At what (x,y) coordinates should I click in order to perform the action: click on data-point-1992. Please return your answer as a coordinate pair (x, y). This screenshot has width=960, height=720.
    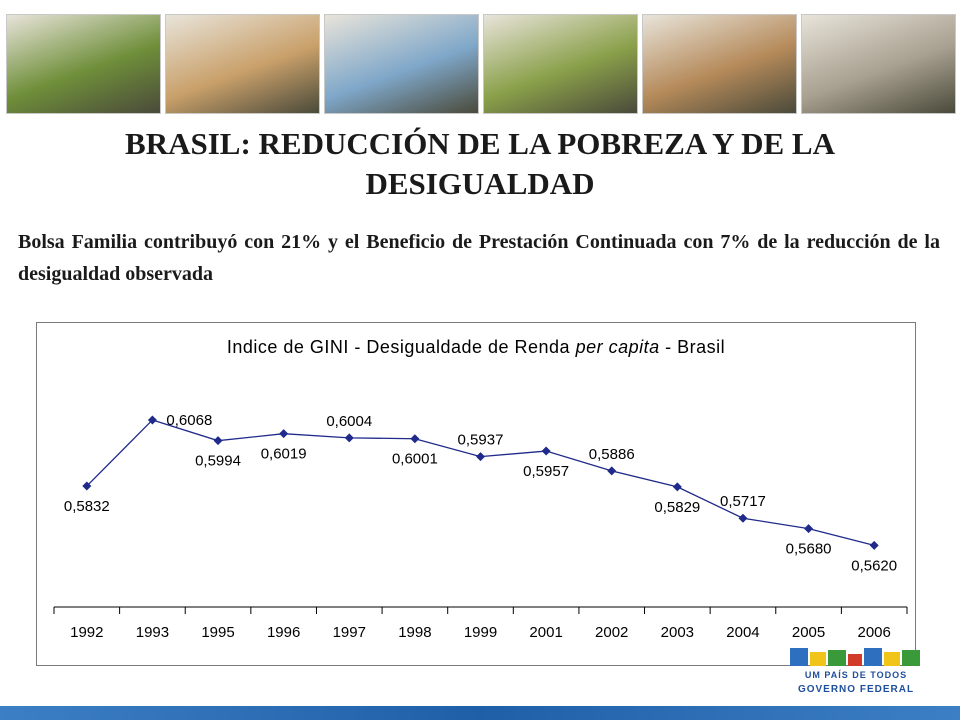
    Looking at the image, I should click on (87, 486).